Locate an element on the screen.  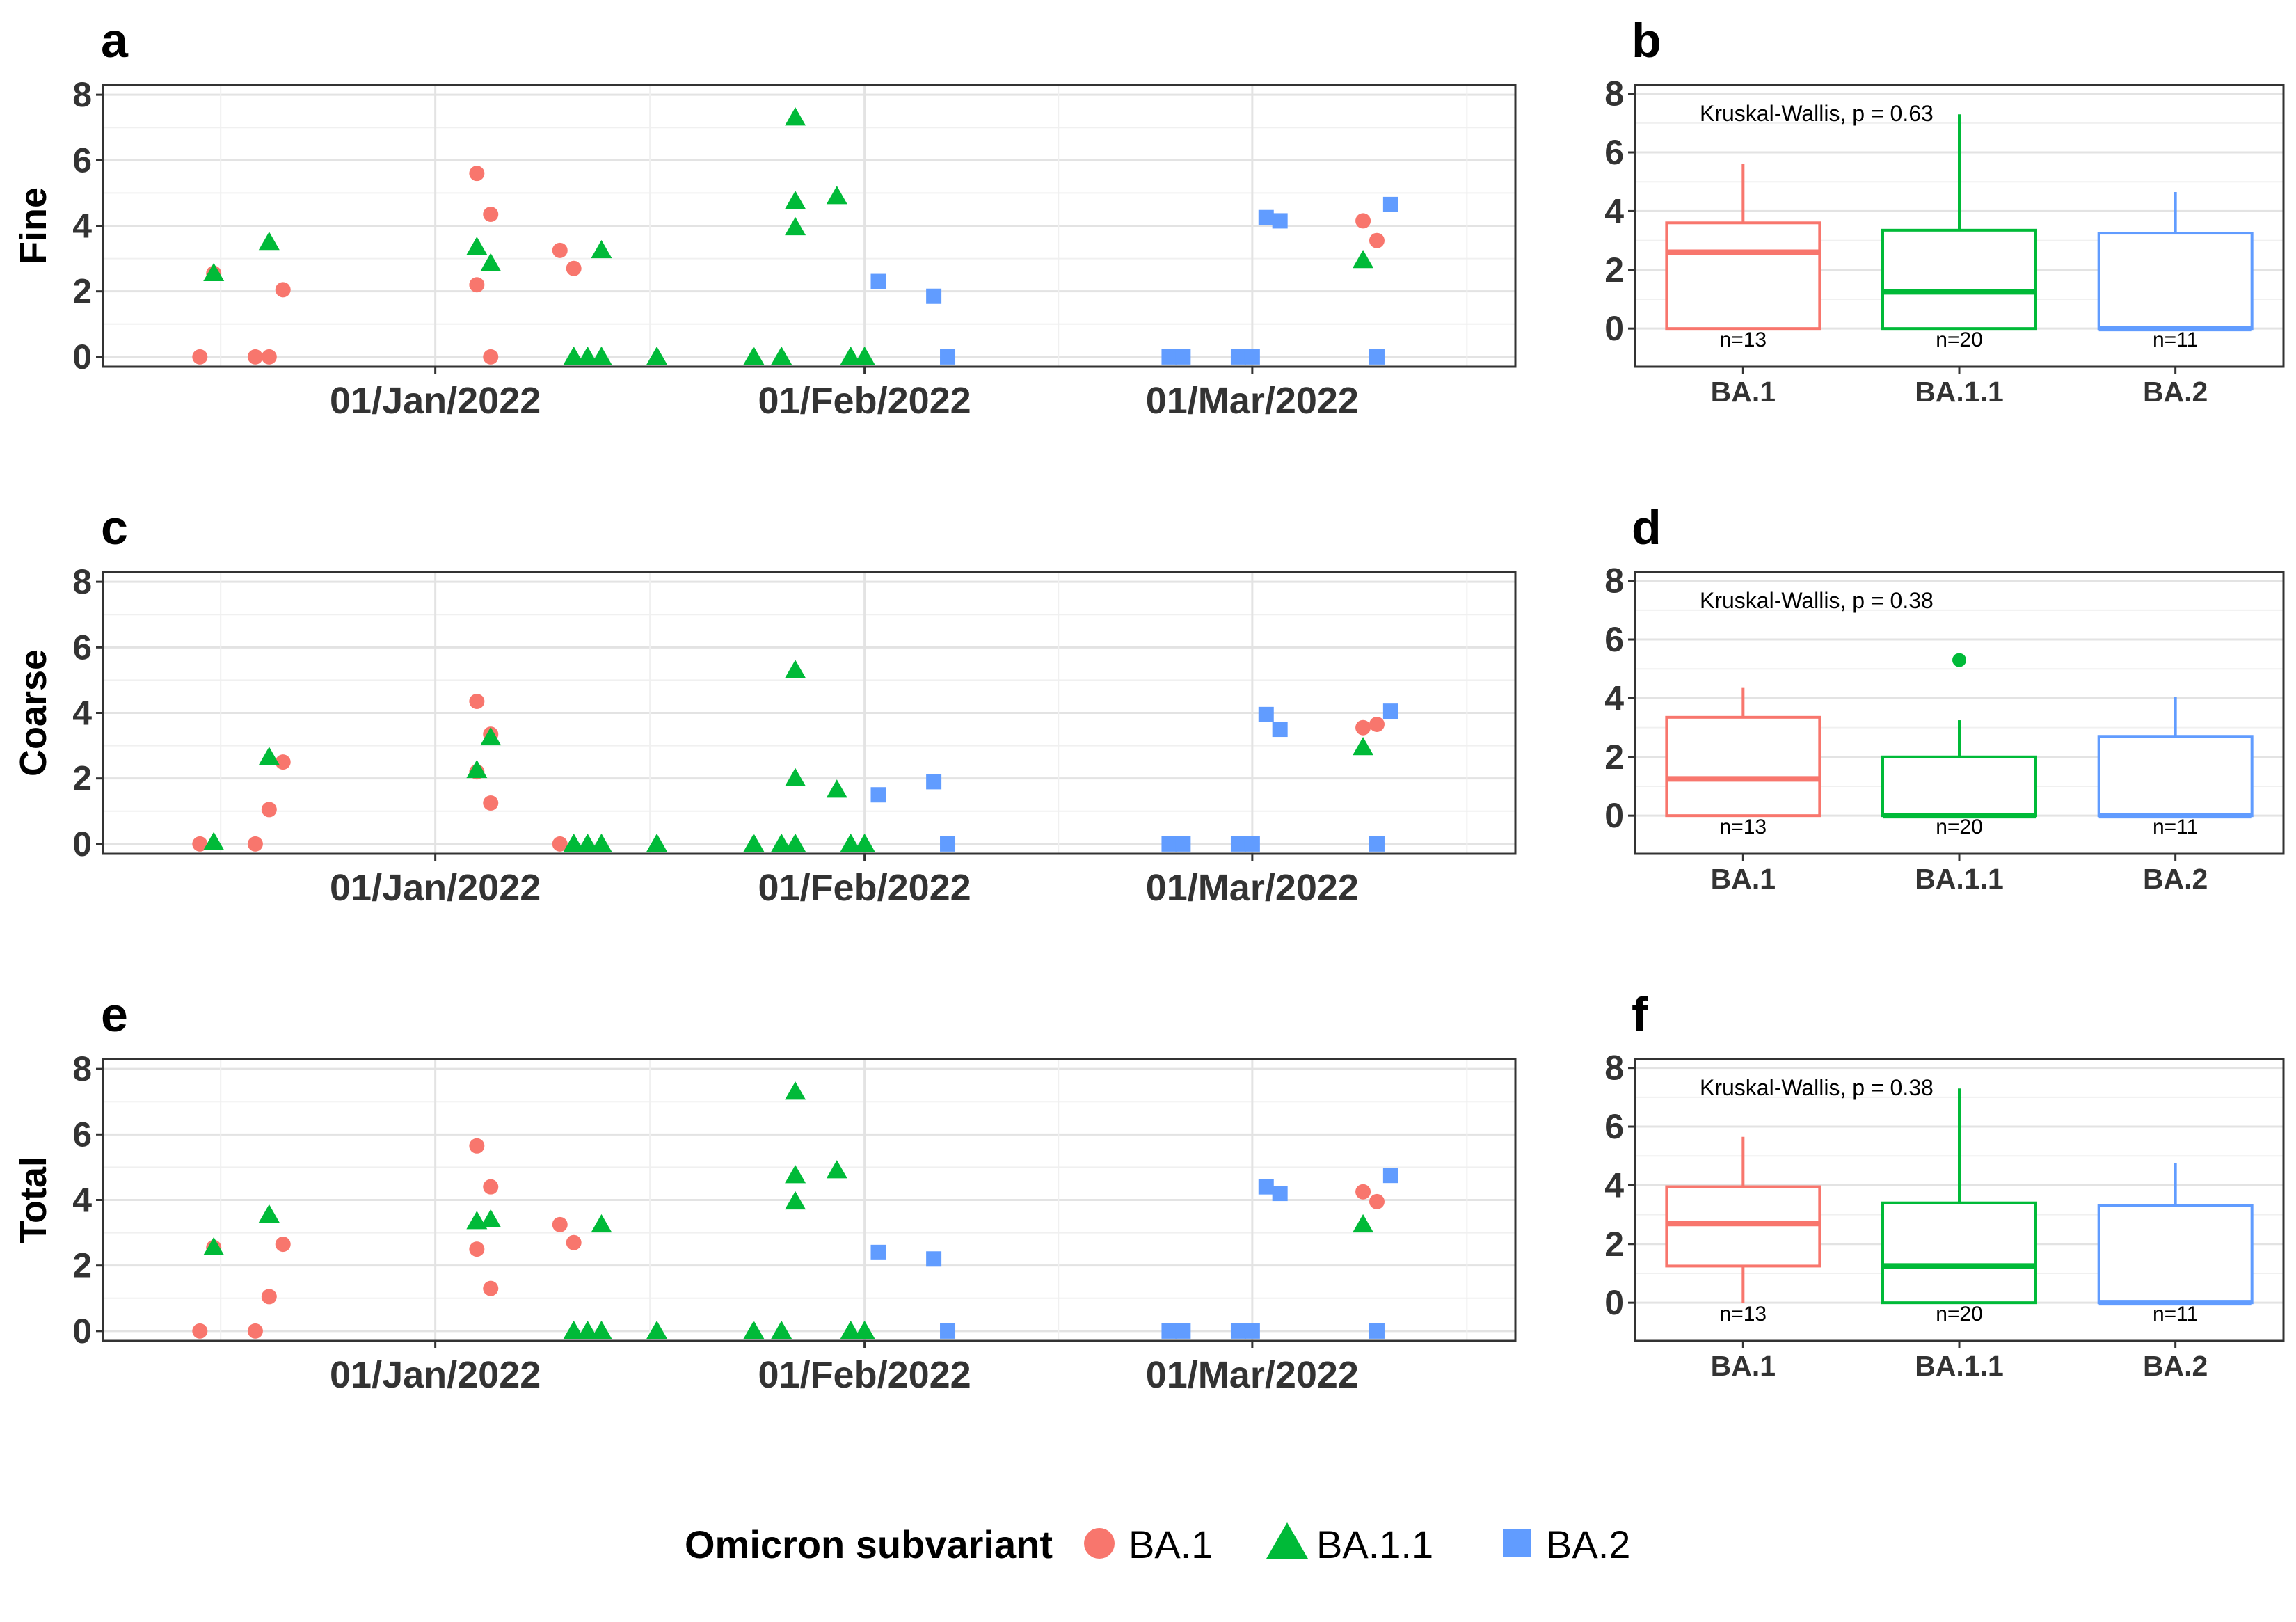
x-tick-label: BA.1 is located at coordinates (1744, 879).